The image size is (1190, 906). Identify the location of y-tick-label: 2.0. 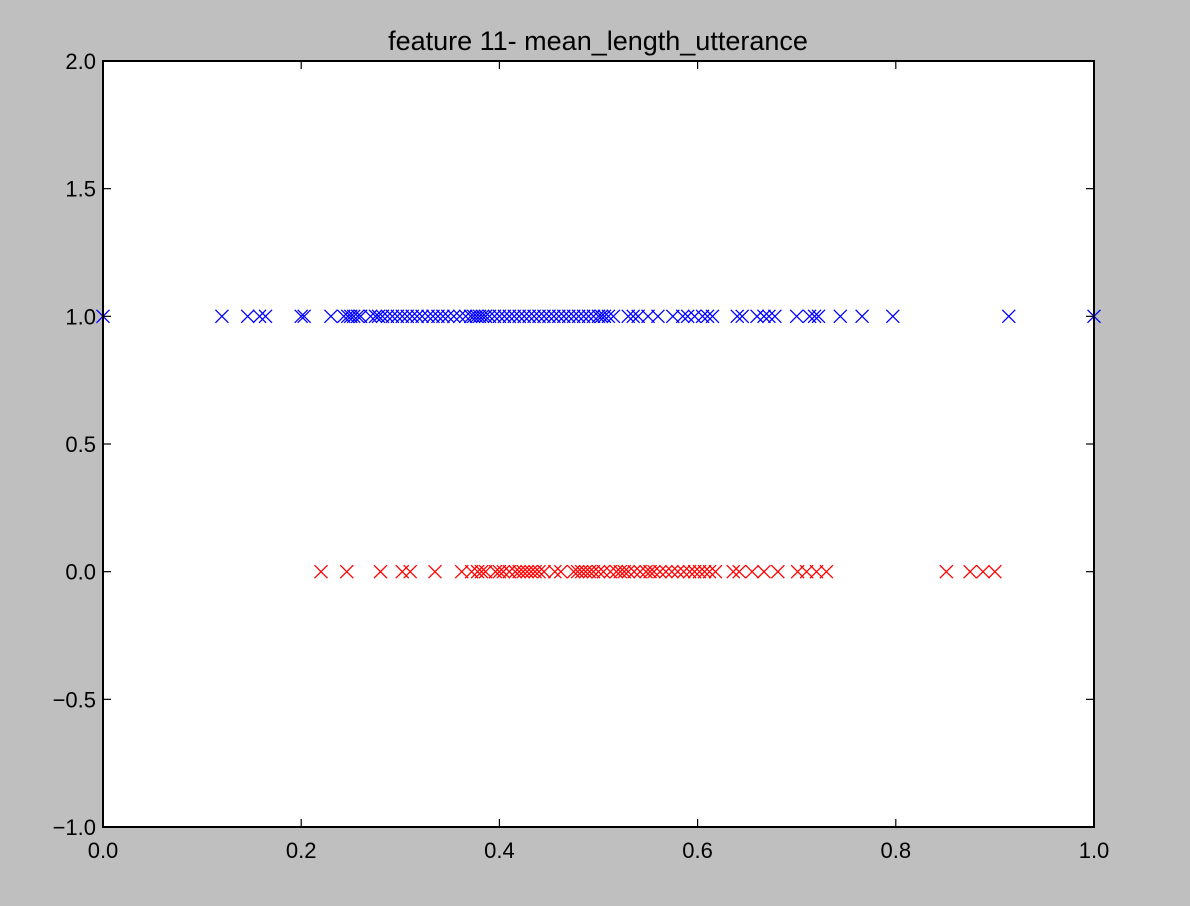
(80, 61).